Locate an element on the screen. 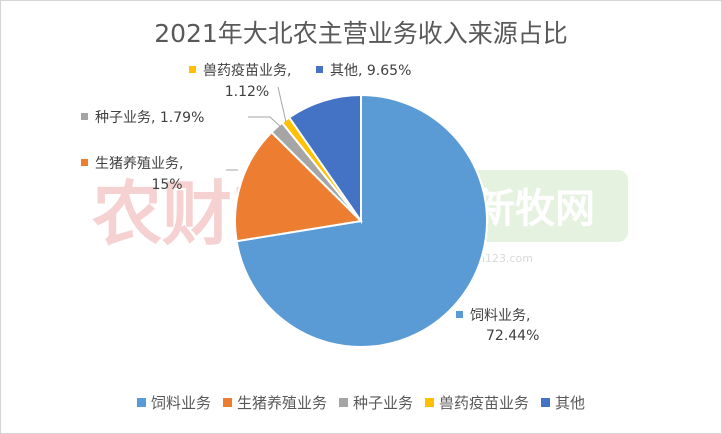 The width and height of the screenshot is (722, 434). legend-label-5: 其他 is located at coordinates (570, 403).